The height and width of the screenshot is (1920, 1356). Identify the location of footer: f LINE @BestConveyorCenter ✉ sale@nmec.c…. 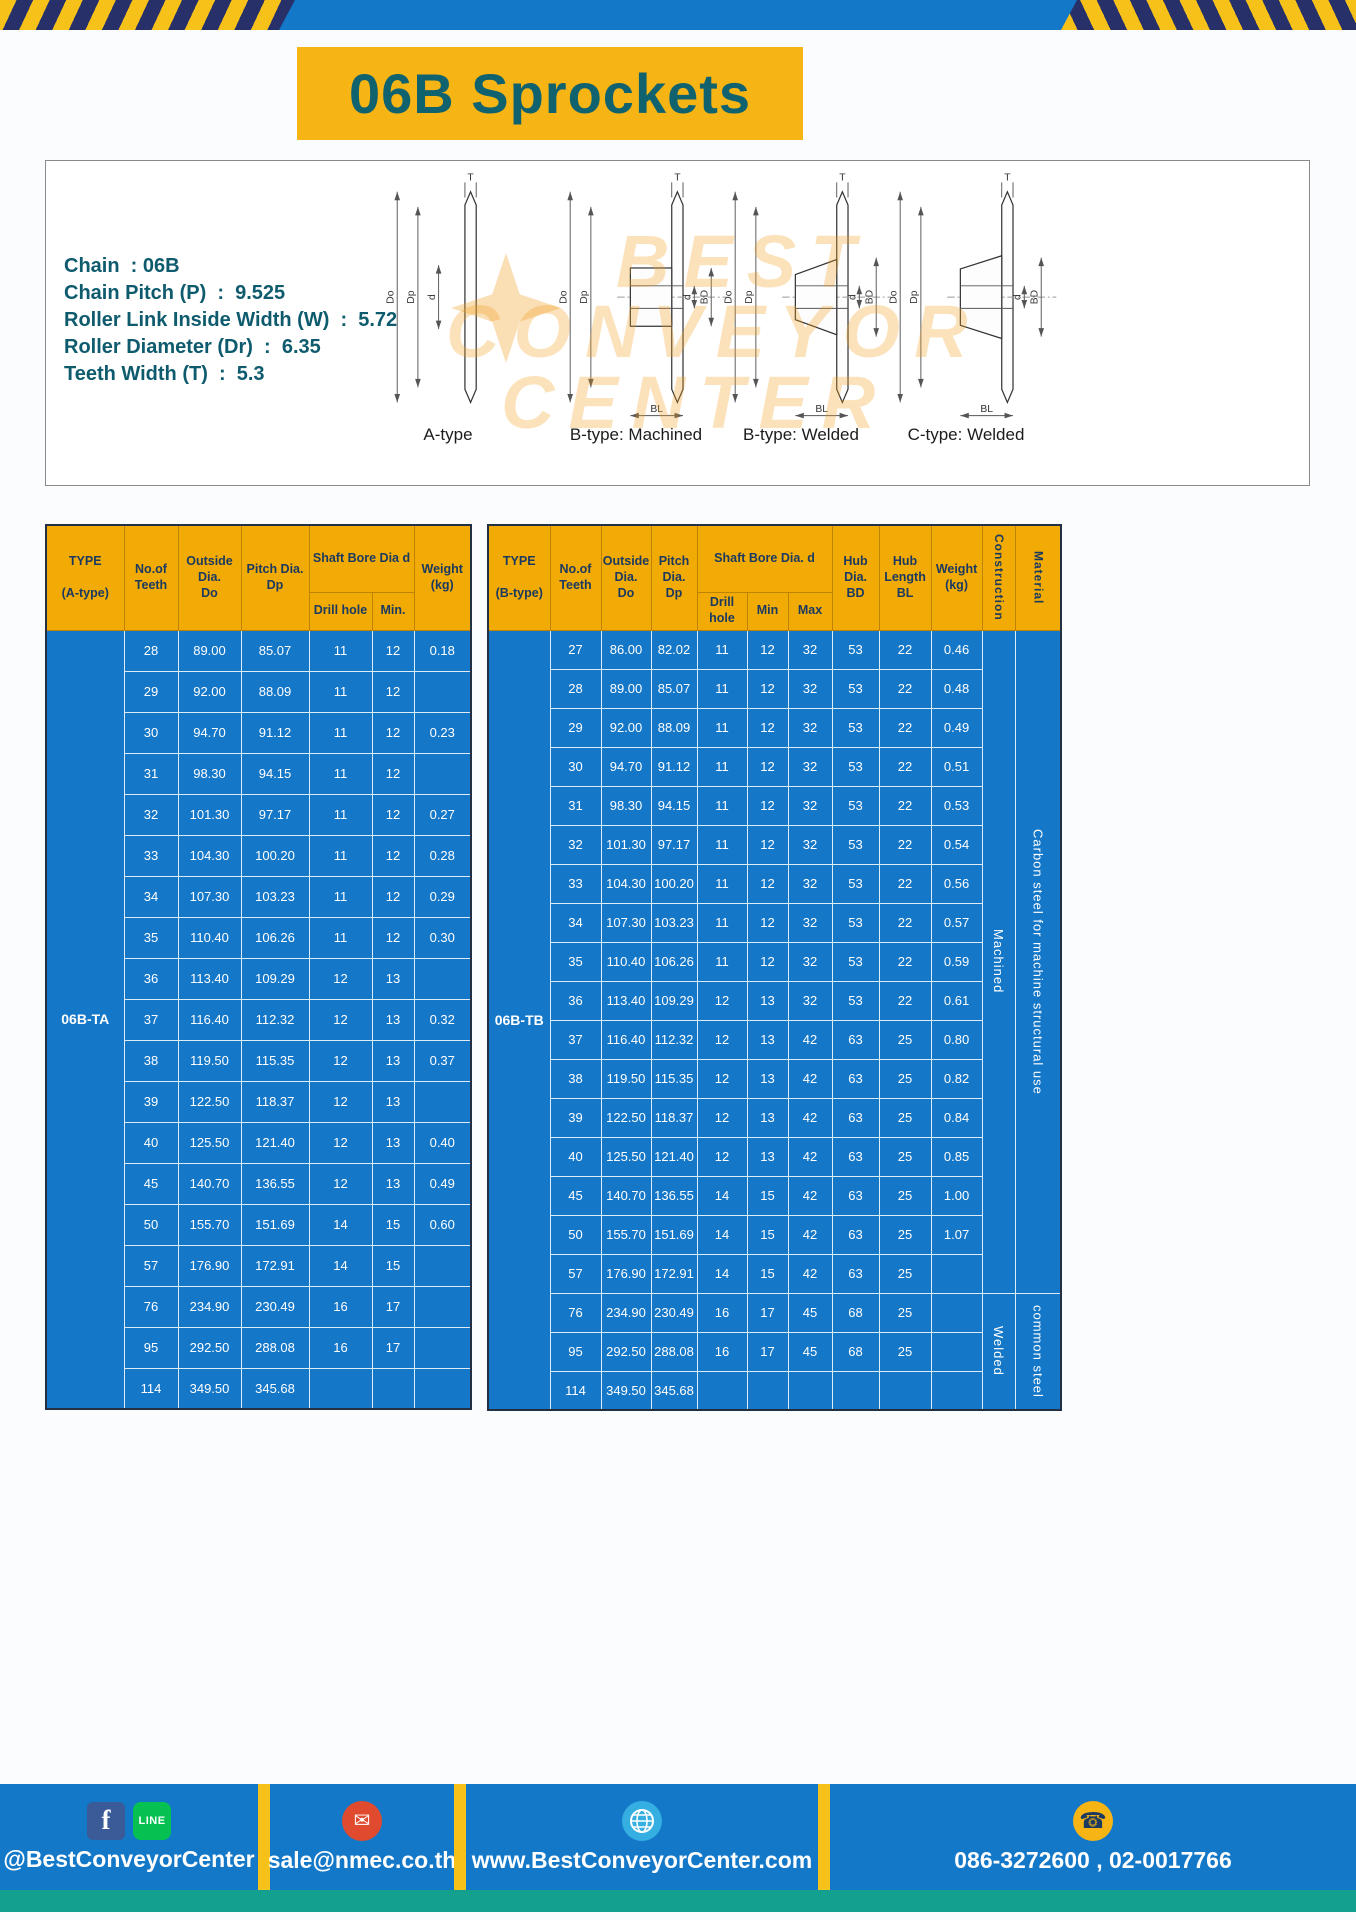
(678, 1837).